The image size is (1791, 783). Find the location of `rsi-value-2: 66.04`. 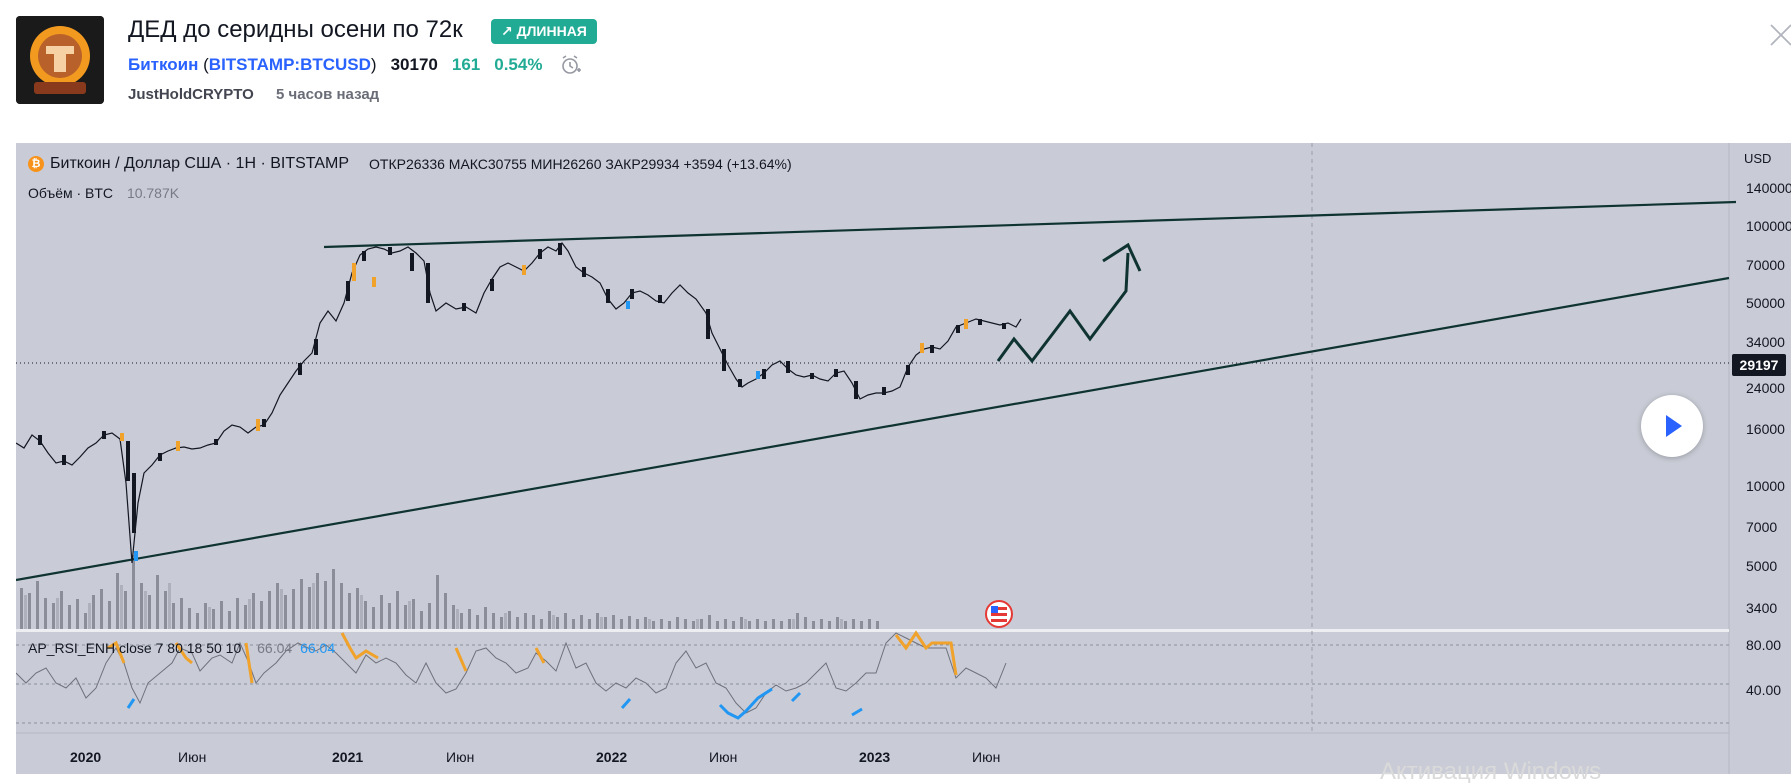

rsi-value-2: 66.04 is located at coordinates (318, 648).